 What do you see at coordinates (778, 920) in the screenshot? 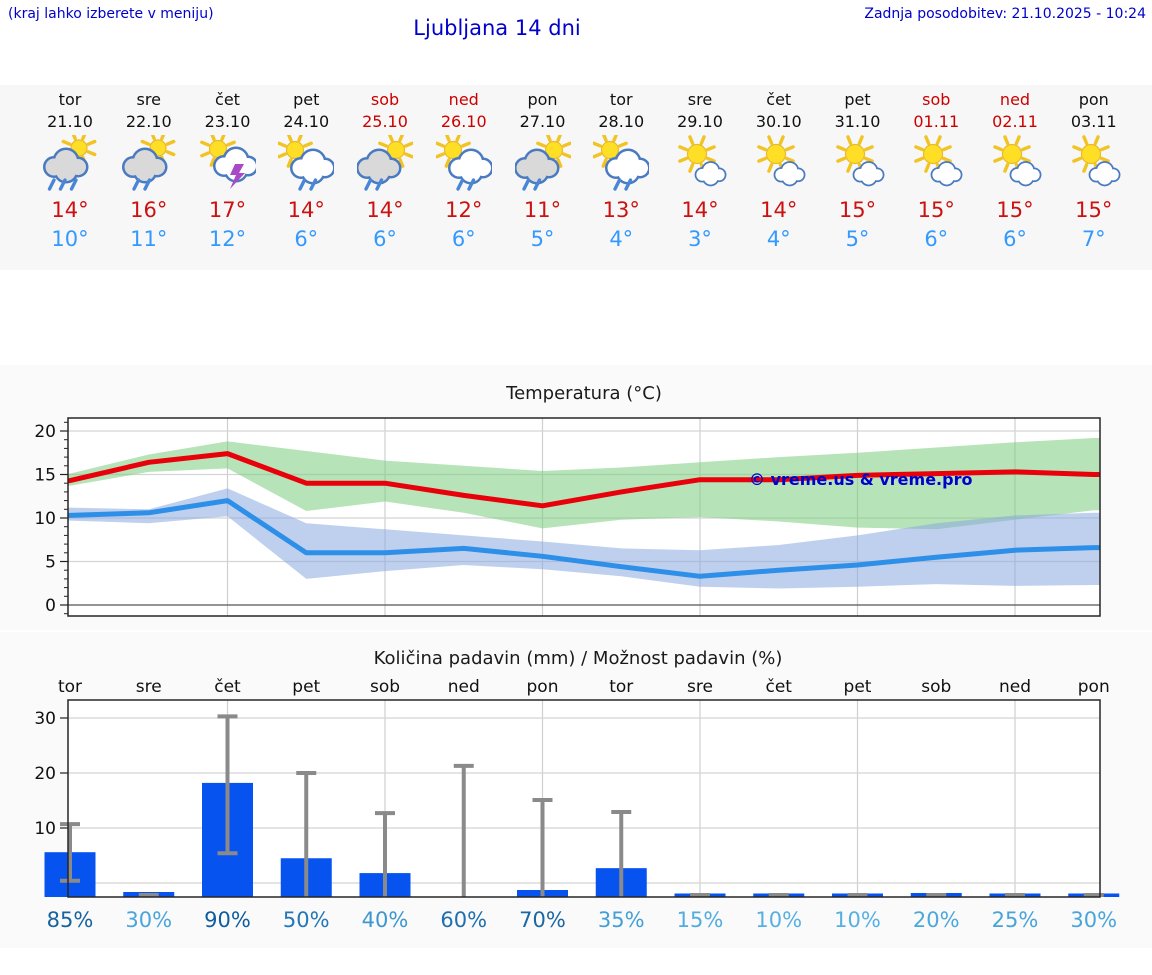
I see `precip-probability-label: 10%` at bounding box center [778, 920].